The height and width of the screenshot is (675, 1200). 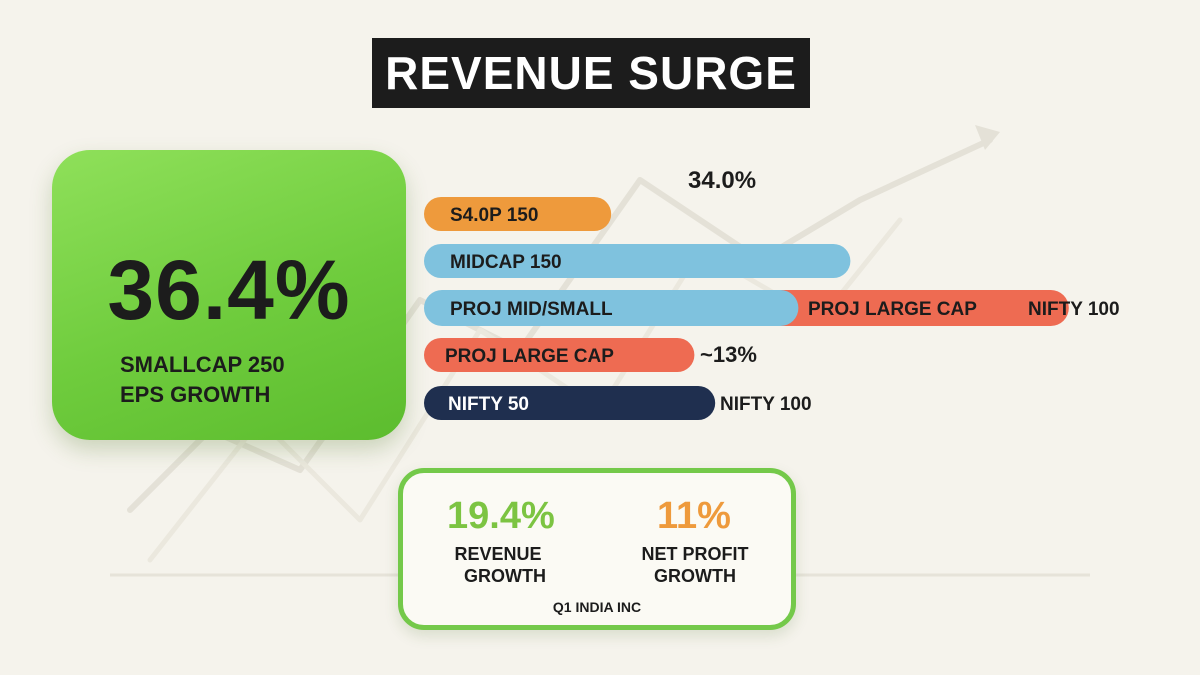 I want to click on hero-card: 36.4% SMALLCAP 250 EPS GROWTH, so click(x=229, y=295).